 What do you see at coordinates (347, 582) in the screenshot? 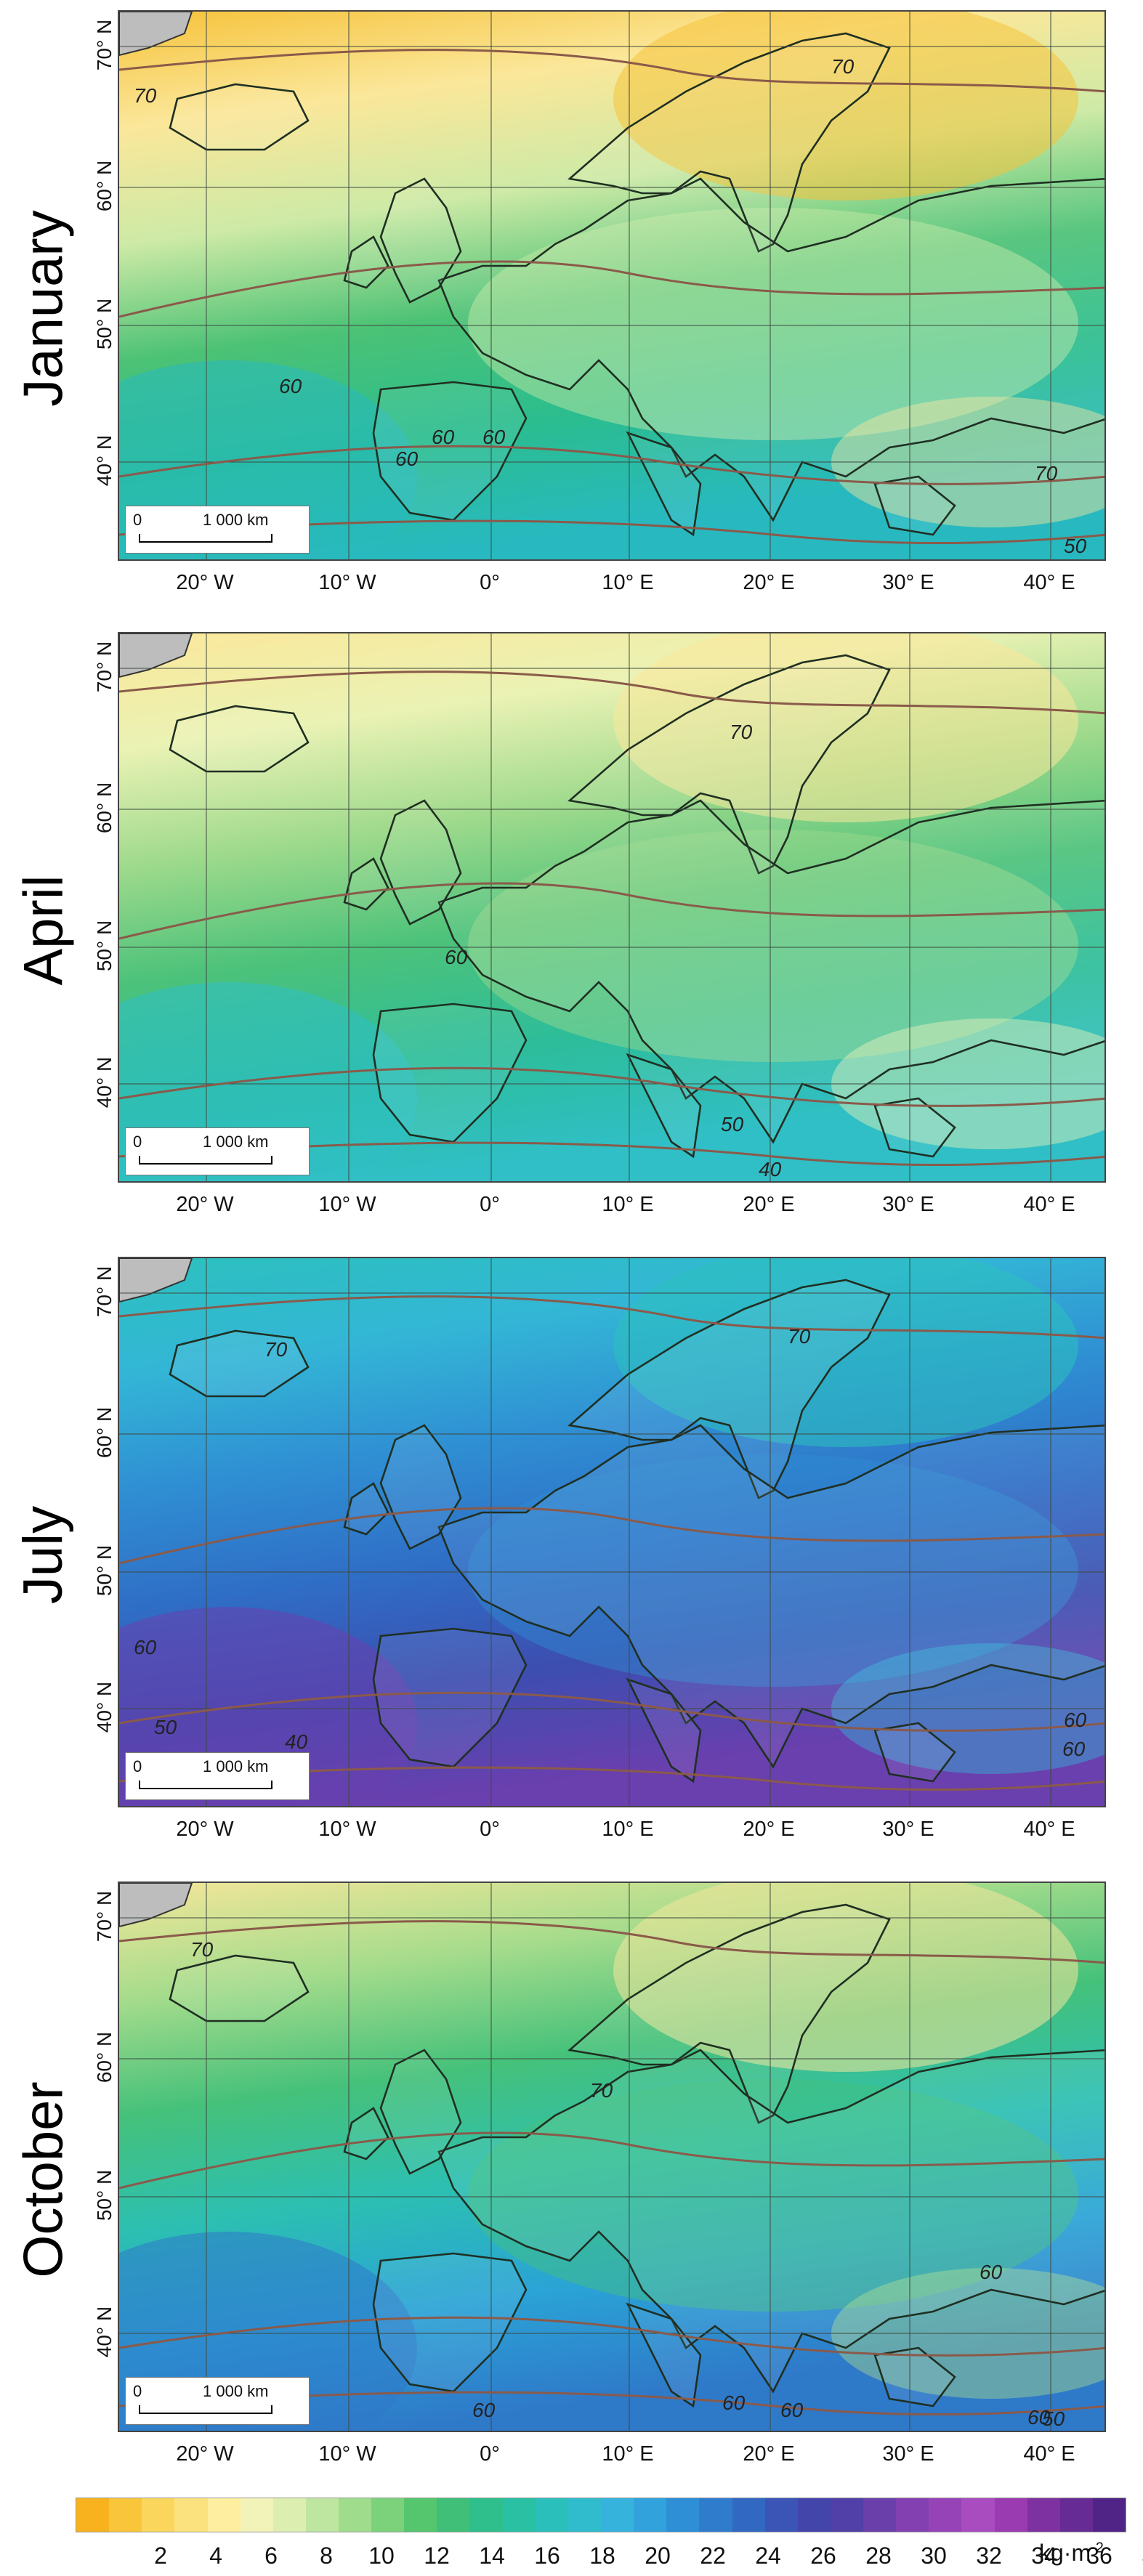
I see `longitude-label: 10° W` at bounding box center [347, 582].